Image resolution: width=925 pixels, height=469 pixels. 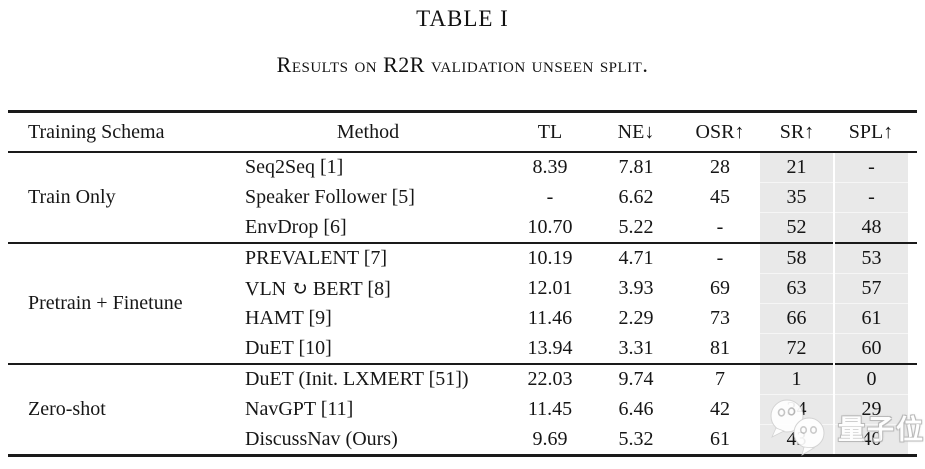 What do you see at coordinates (720, 167) in the screenshot?
I see `osr-cell: 28` at bounding box center [720, 167].